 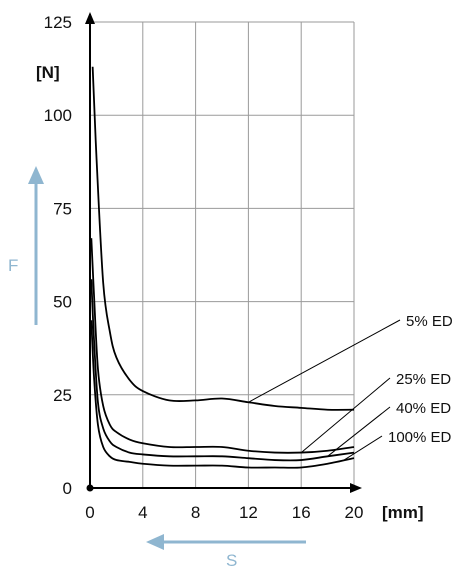 What do you see at coordinates (226, 542) in the screenshot?
I see `x-variable-arrow` at bounding box center [226, 542].